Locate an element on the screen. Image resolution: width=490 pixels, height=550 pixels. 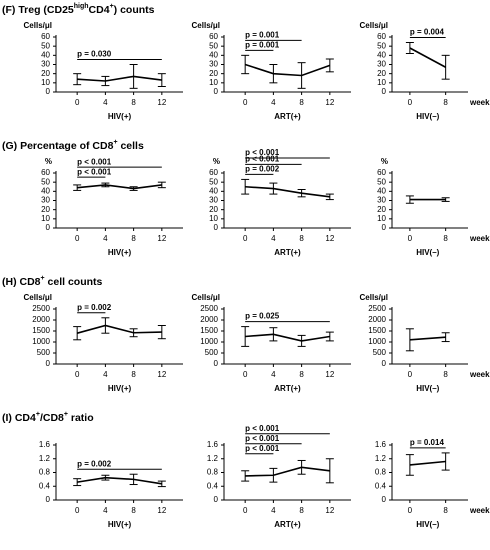
y-tick-label: 2500 is located at coordinates (41, 308).